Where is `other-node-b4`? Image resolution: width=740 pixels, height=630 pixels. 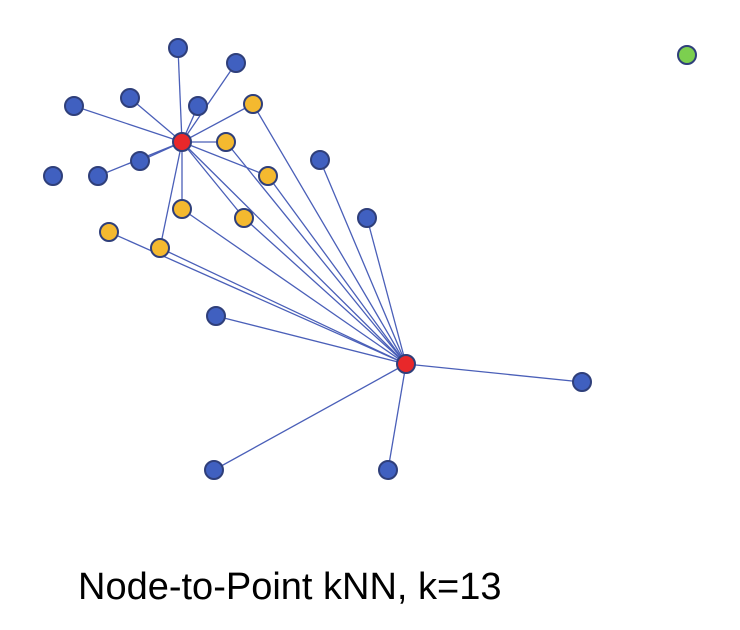 other-node-b4 is located at coordinates (198, 106).